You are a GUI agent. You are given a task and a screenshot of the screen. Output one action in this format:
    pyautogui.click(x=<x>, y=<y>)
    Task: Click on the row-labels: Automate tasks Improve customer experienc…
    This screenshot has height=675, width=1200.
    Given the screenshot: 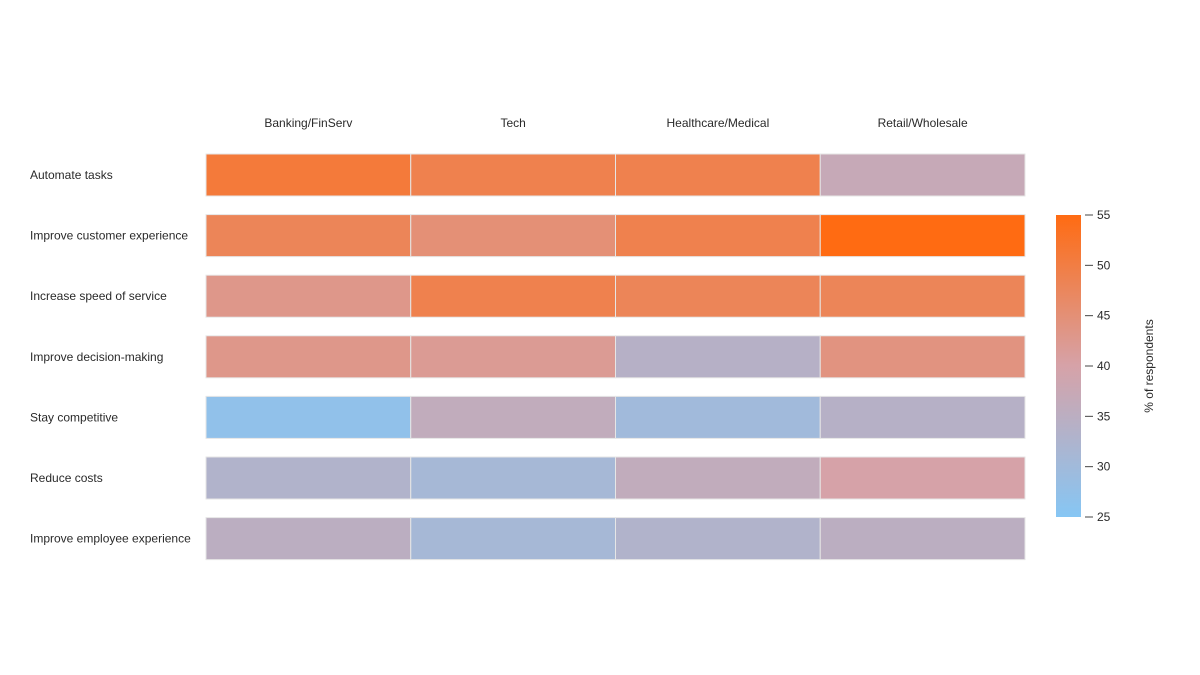 What is the action you would take?
    pyautogui.click(x=110, y=357)
    